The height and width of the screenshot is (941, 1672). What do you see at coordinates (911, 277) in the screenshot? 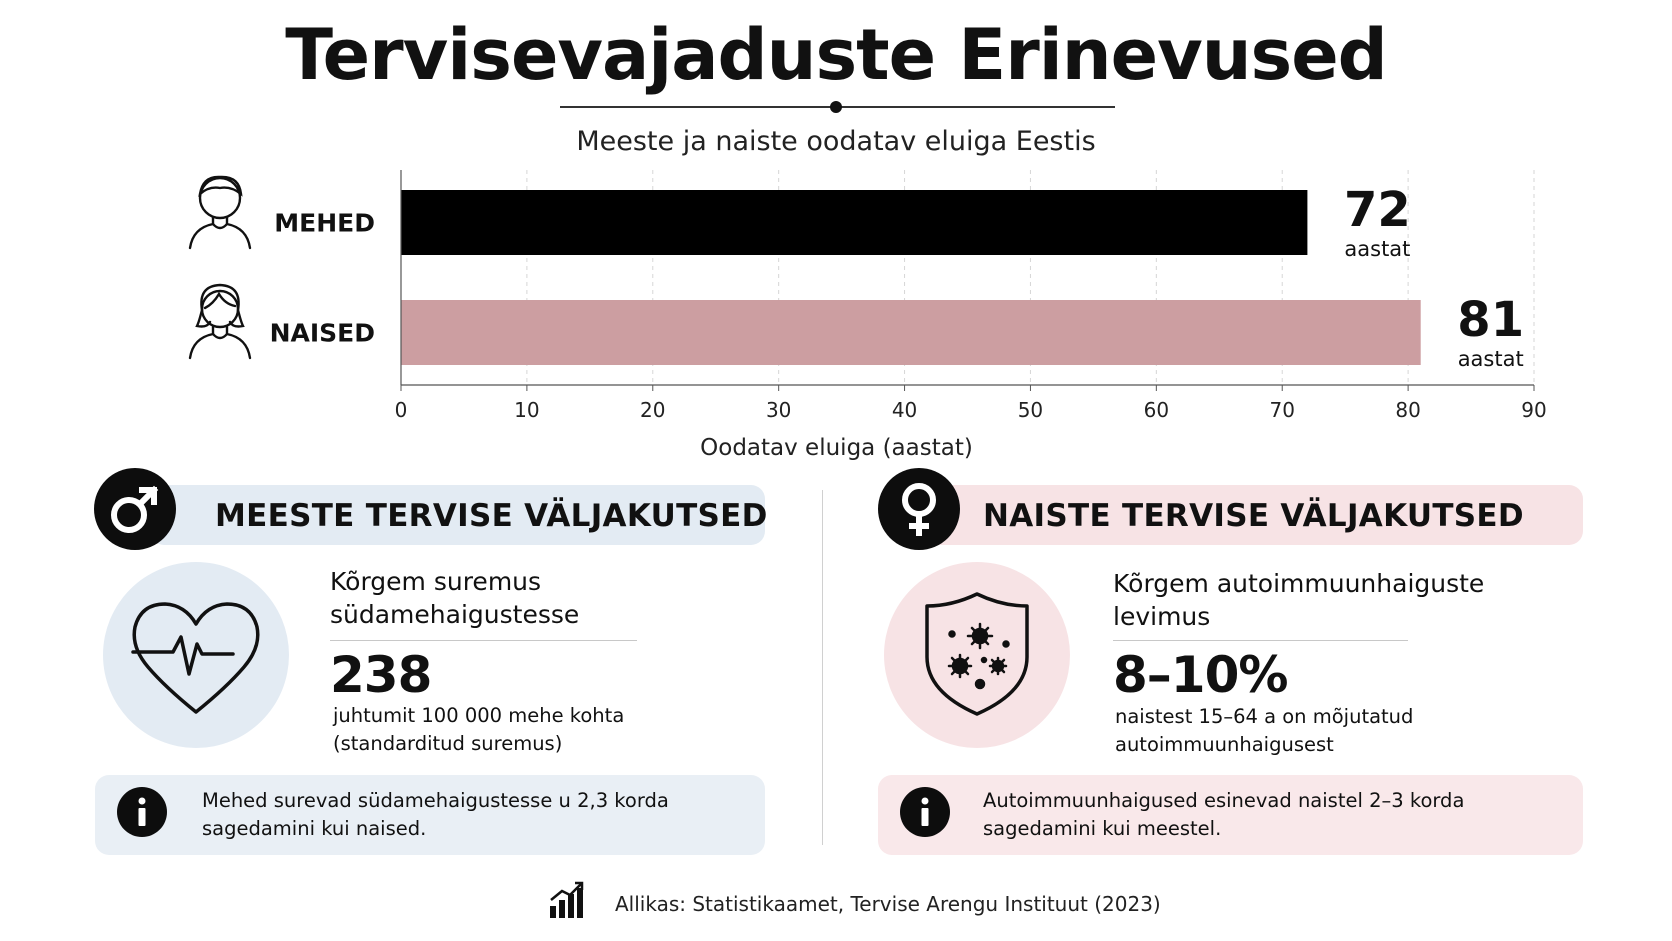
I see `chart-bars` at bounding box center [911, 277].